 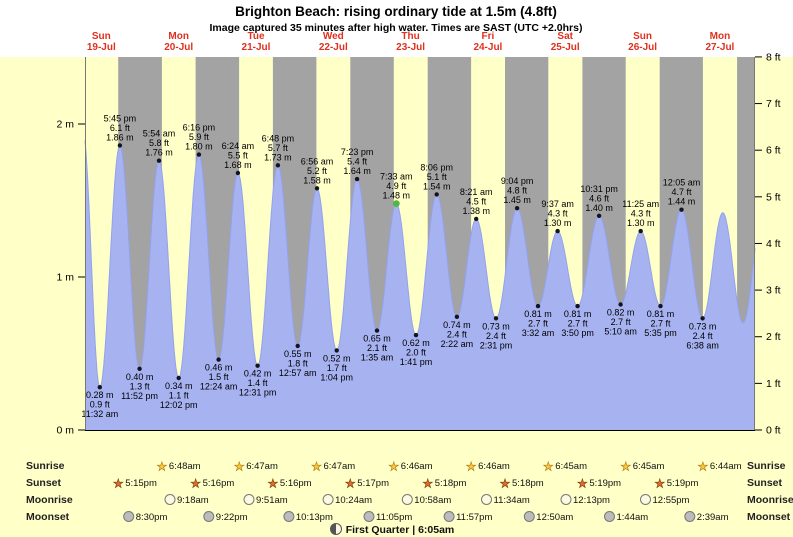 What do you see at coordinates (49, 500) in the screenshot?
I see `astro-row-label-left: Moonrise` at bounding box center [49, 500].